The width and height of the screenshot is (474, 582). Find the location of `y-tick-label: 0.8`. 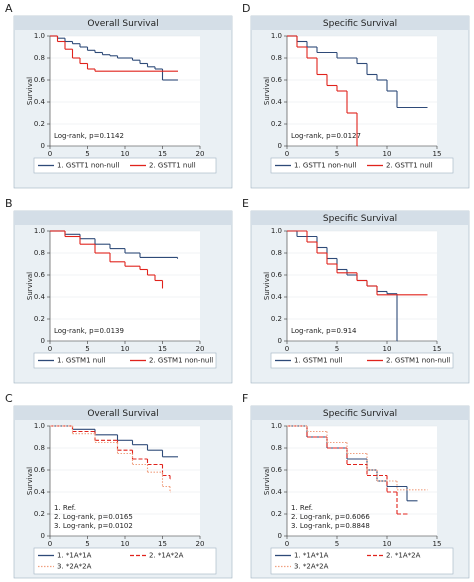

y-tick-label: 0.8 is located at coordinates (276, 448).